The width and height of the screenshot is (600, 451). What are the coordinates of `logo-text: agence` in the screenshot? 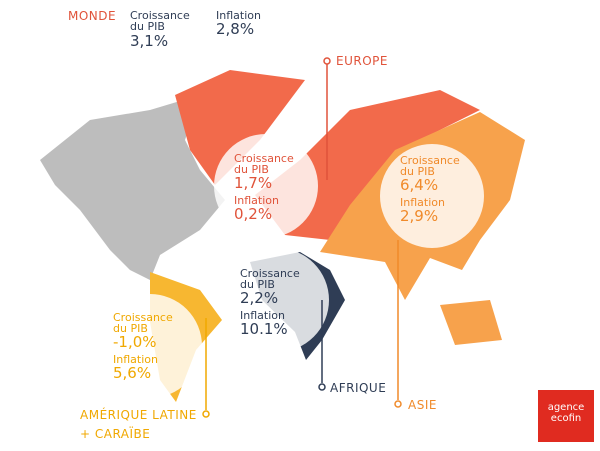 It's located at (566, 407).